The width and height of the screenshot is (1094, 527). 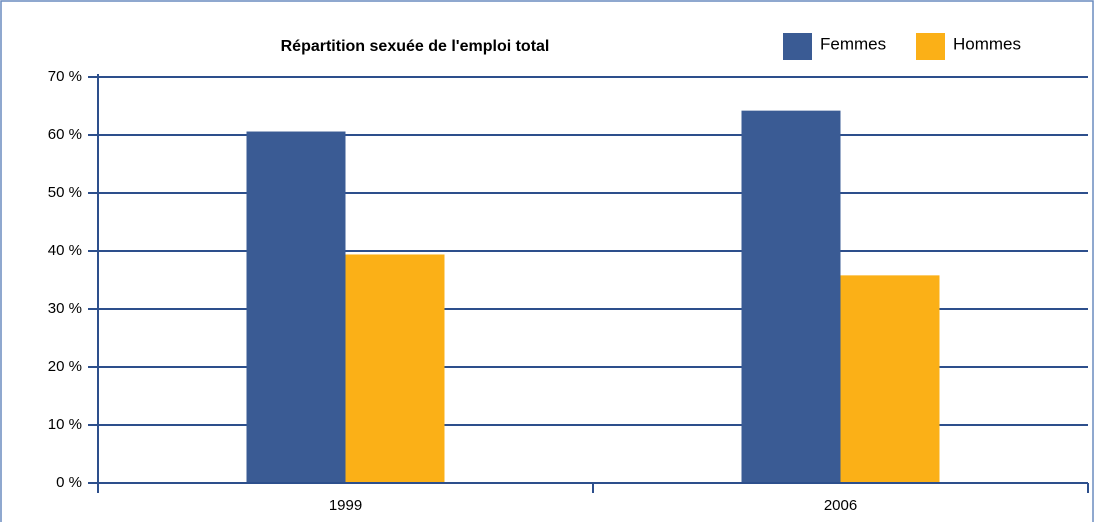 I want to click on legend-label: Hommes, so click(x=987, y=43).